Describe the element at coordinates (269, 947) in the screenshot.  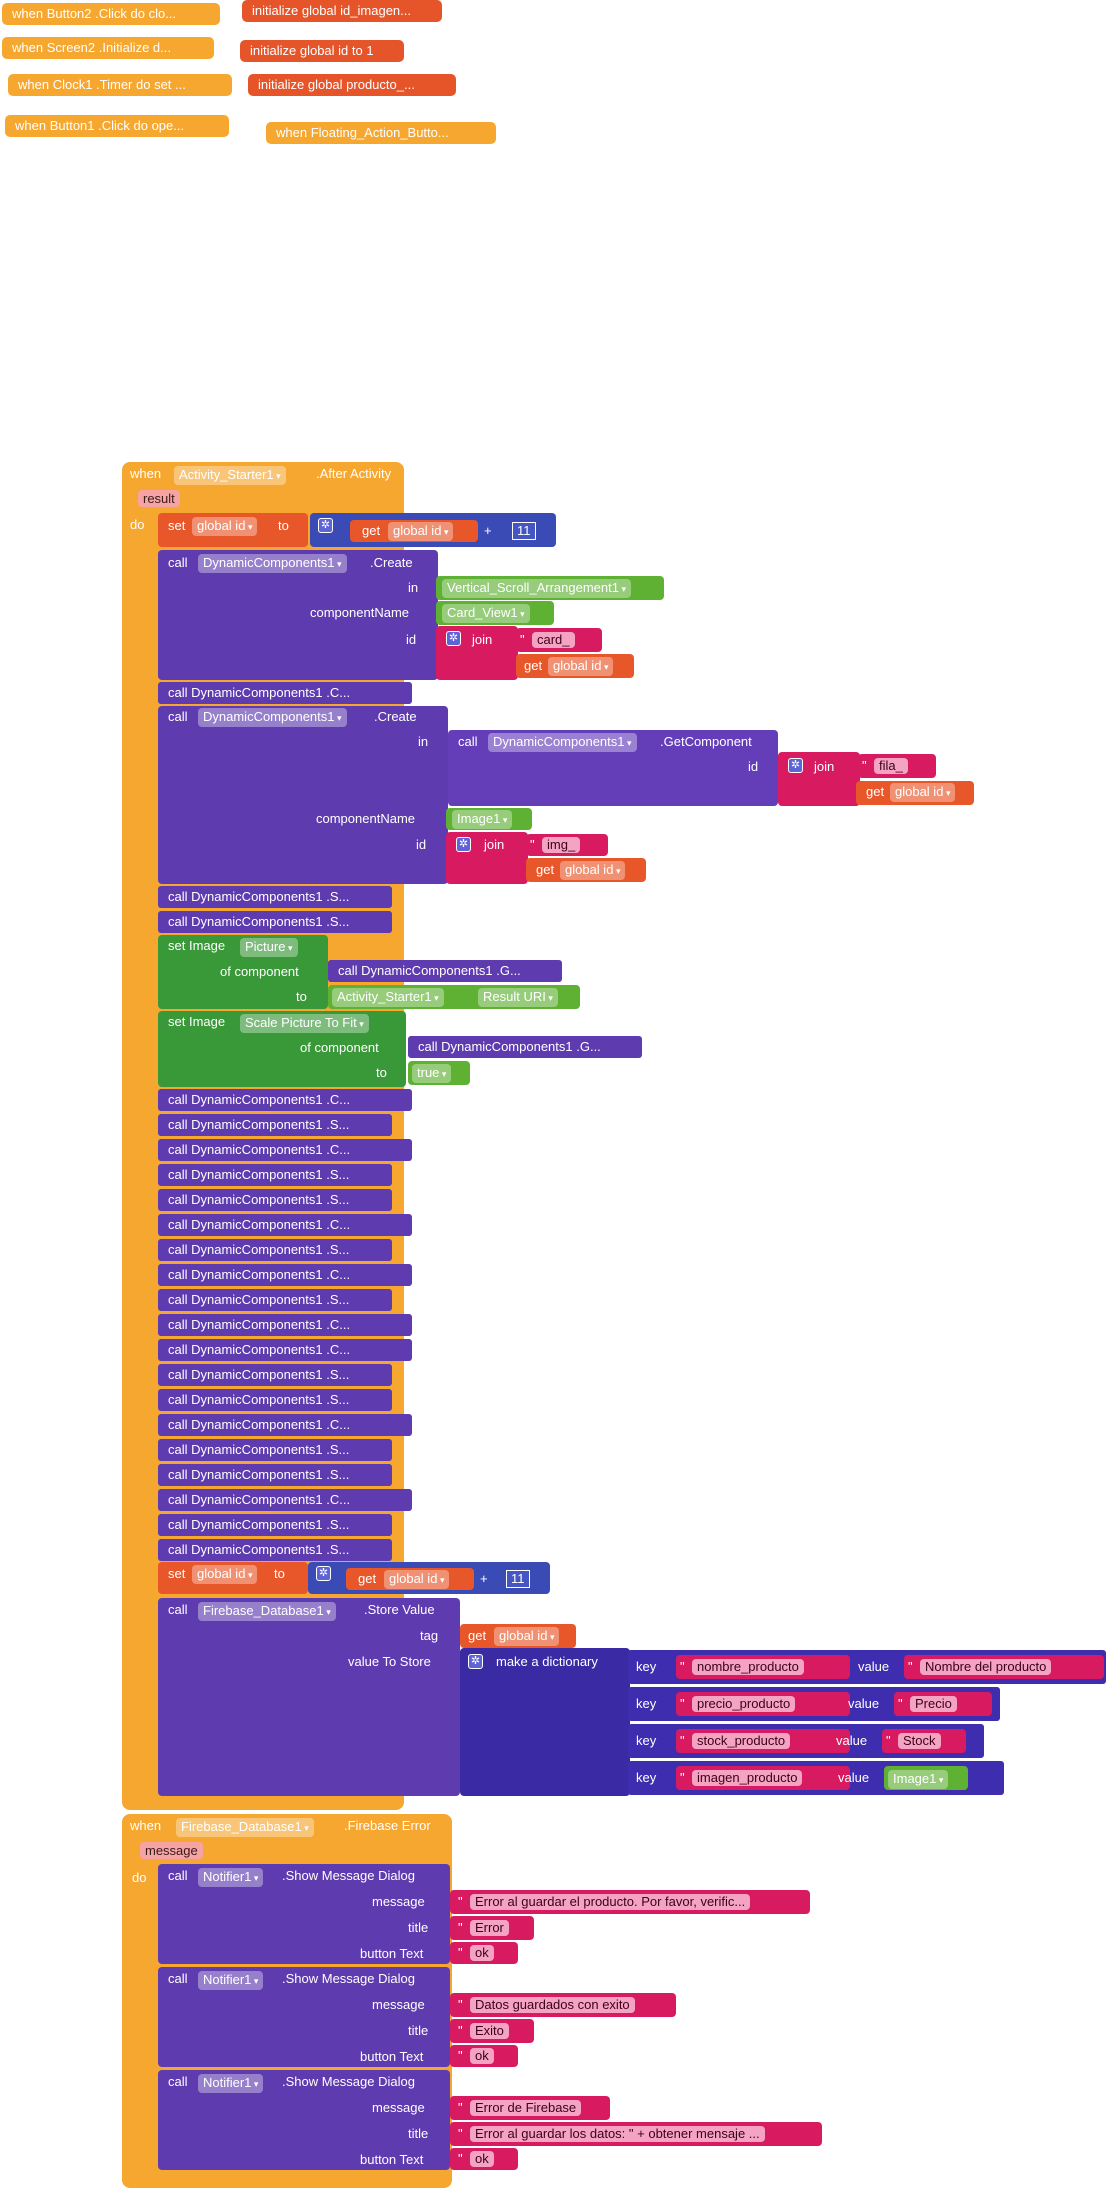
I see `property-dropdown: Picture` at that location.